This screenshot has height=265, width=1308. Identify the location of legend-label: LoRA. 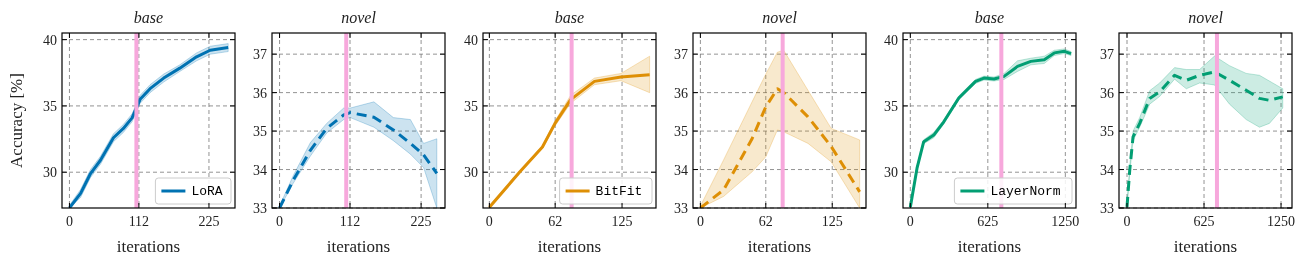
(207, 191).